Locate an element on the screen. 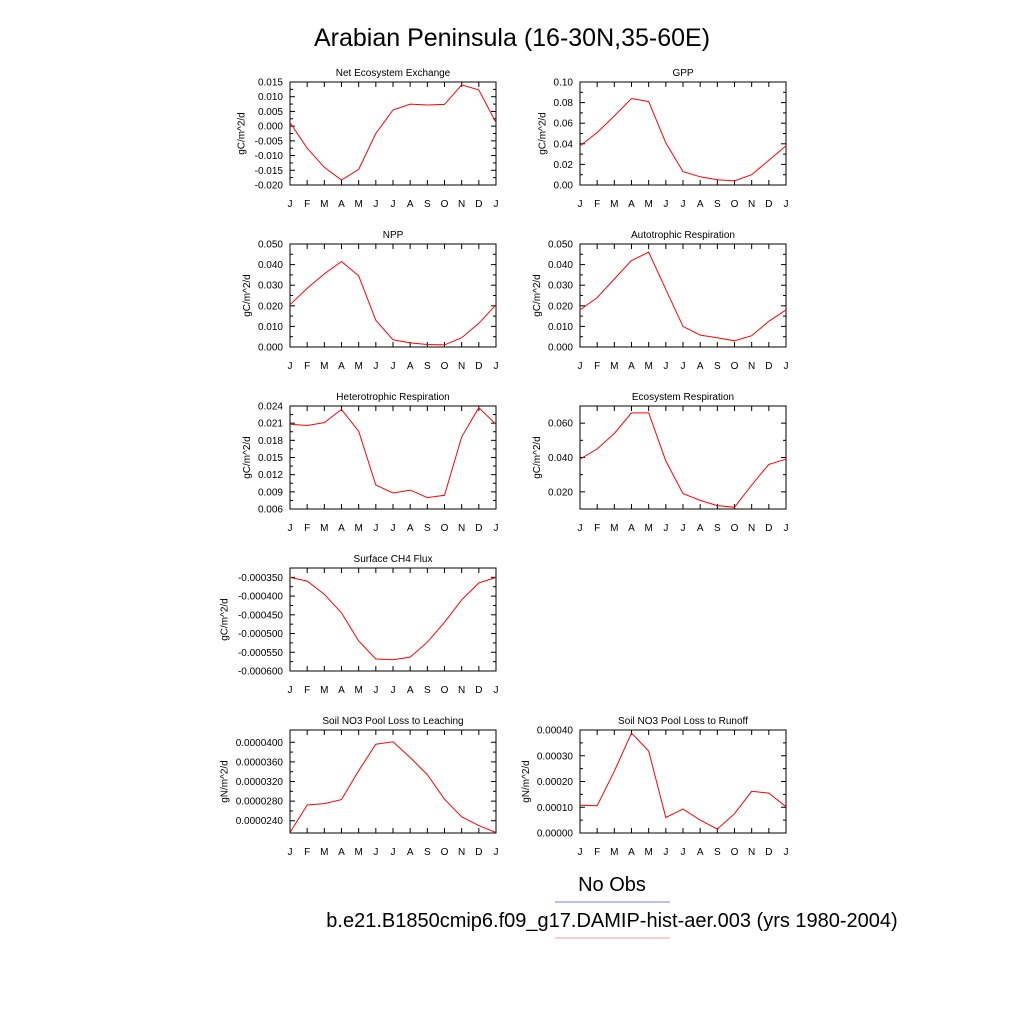  panel-title: Soil NO3 Pool Loss to Runoff is located at coordinates (683, 721).